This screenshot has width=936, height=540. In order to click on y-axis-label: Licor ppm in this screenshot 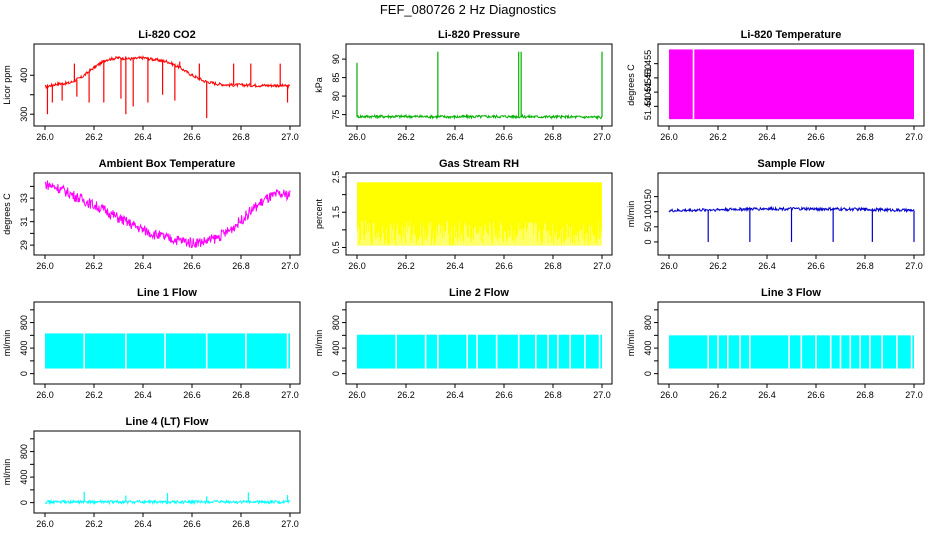, I will do `click(7, 85)`.